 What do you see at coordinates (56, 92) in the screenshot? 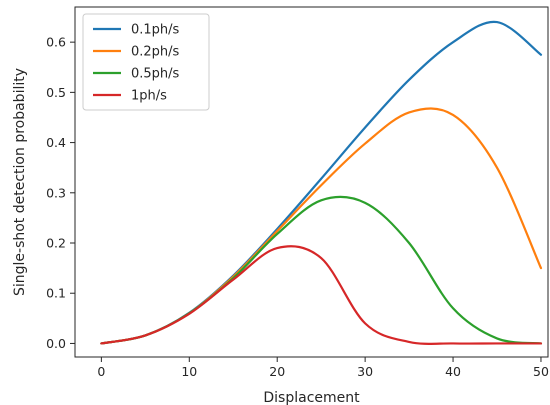
I see `y-tick-label: 0.5` at bounding box center [56, 92].